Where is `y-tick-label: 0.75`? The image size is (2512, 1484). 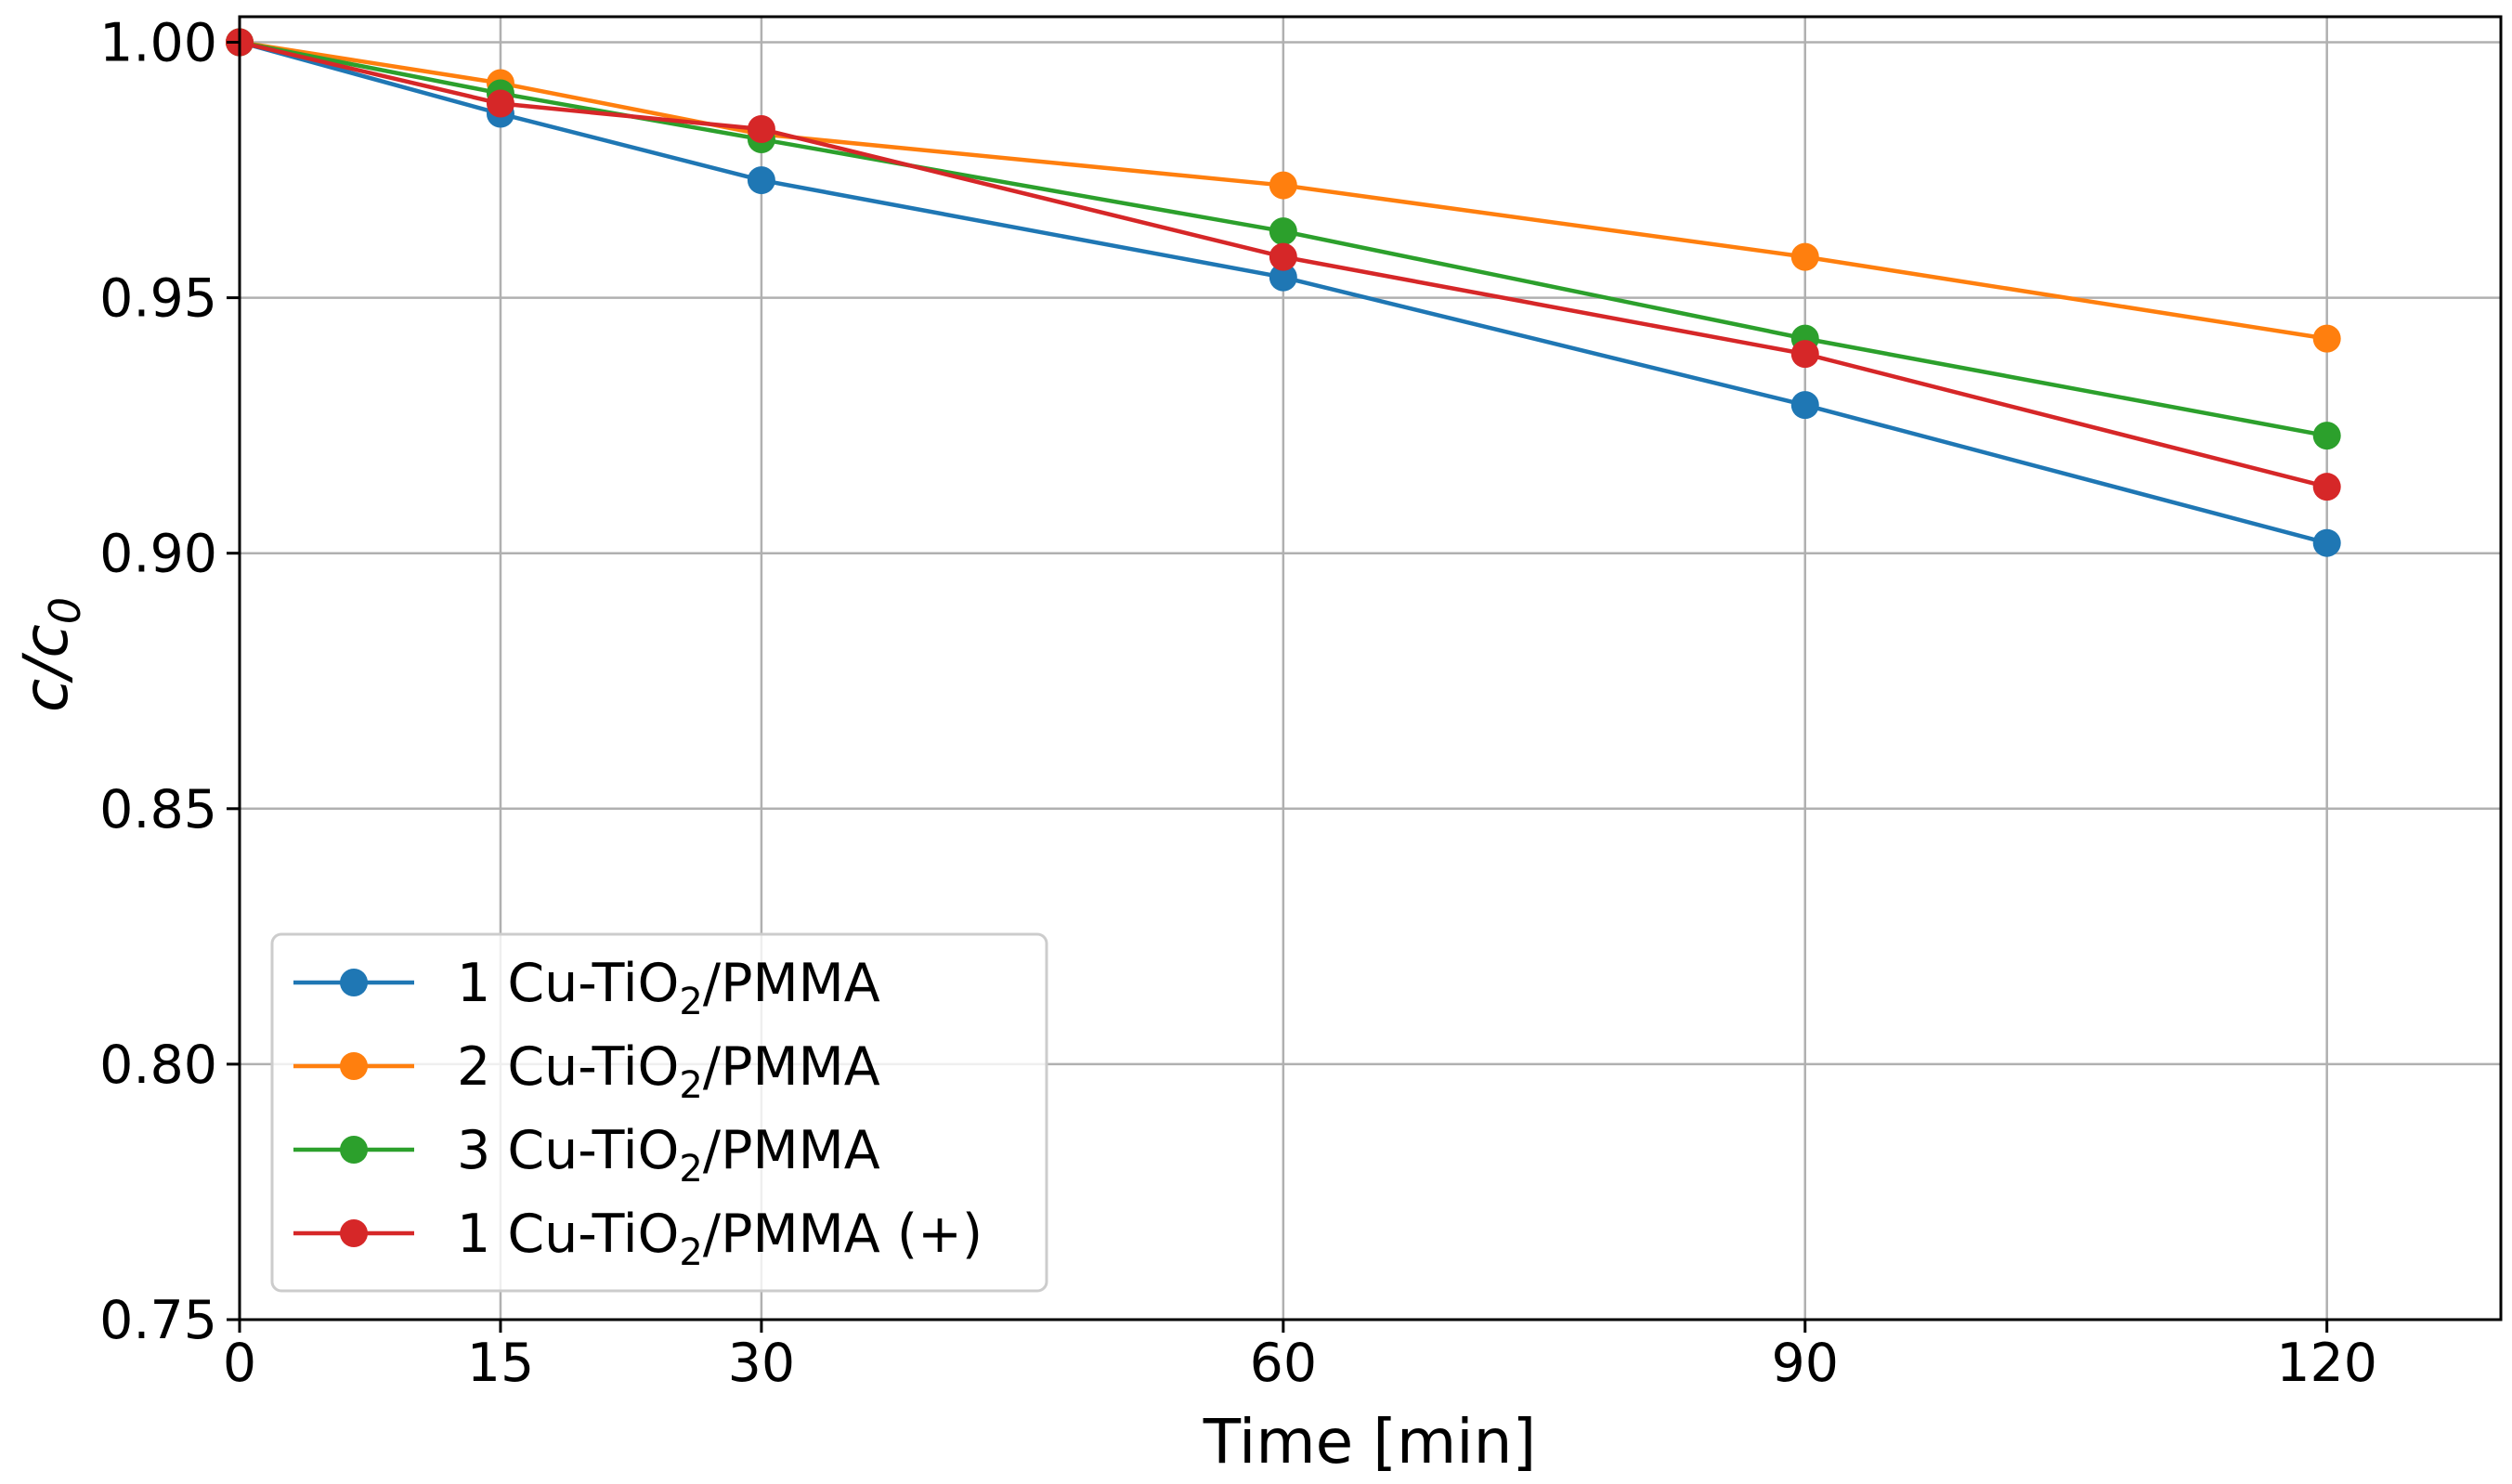 y-tick-label: 0.75 is located at coordinates (158, 1320).